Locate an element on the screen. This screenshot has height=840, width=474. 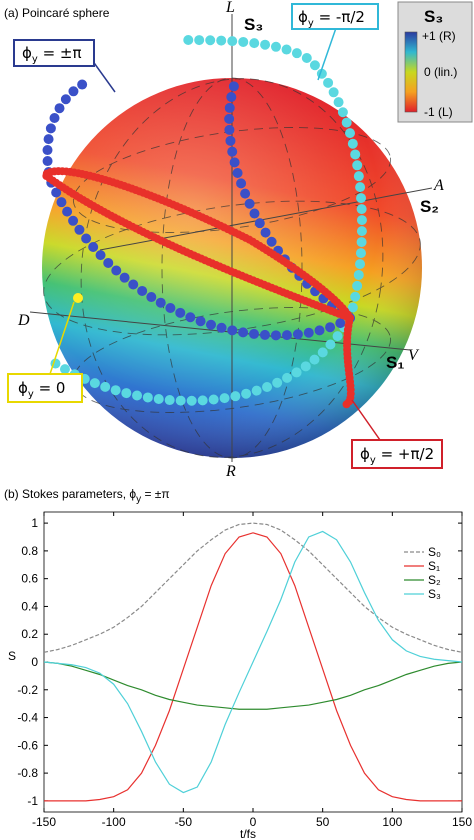
legend-label: S₂ is located at coordinates (434, 580).